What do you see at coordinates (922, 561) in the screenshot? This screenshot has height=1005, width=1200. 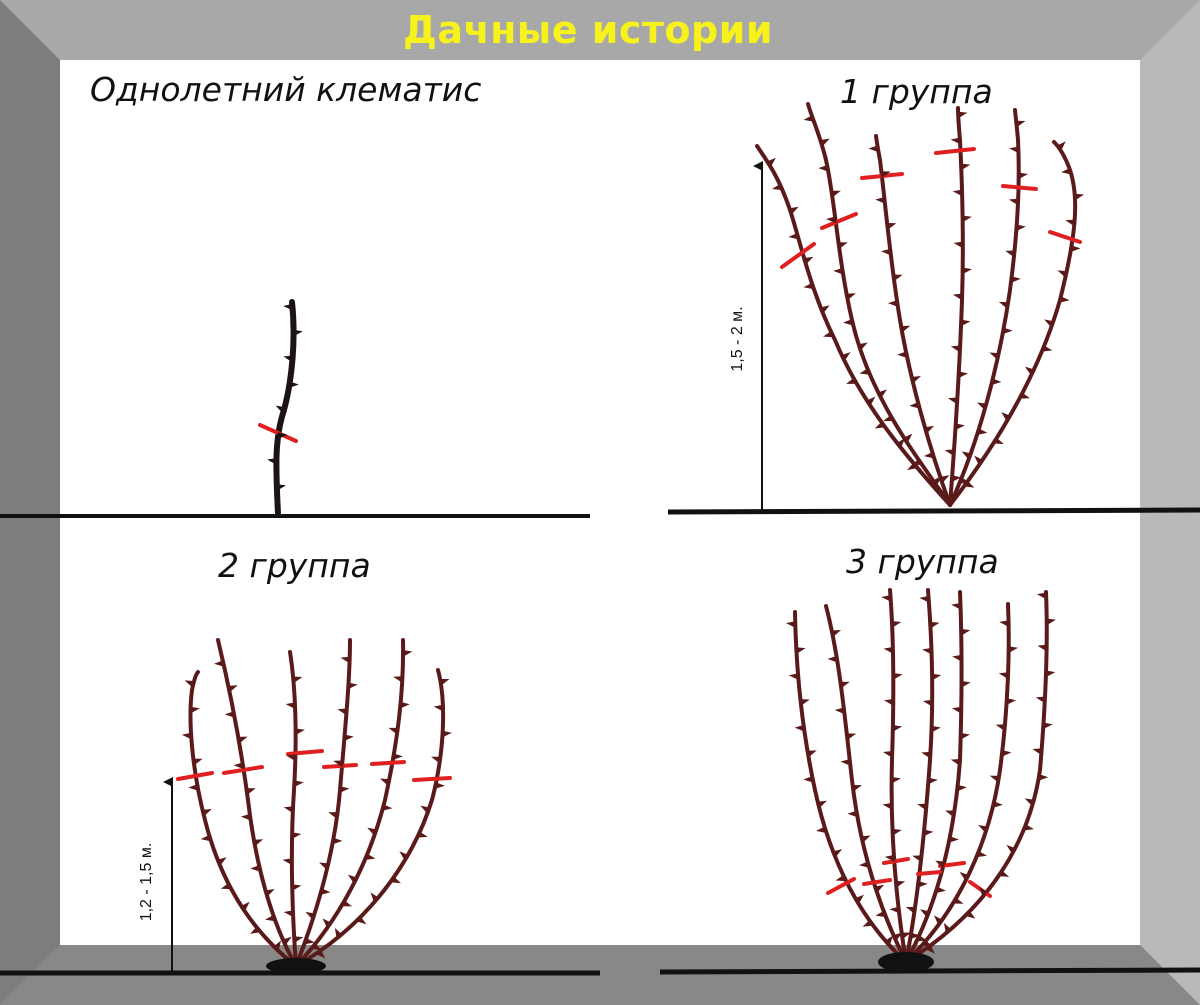 I see `title-group3: 3 группа` at bounding box center [922, 561].